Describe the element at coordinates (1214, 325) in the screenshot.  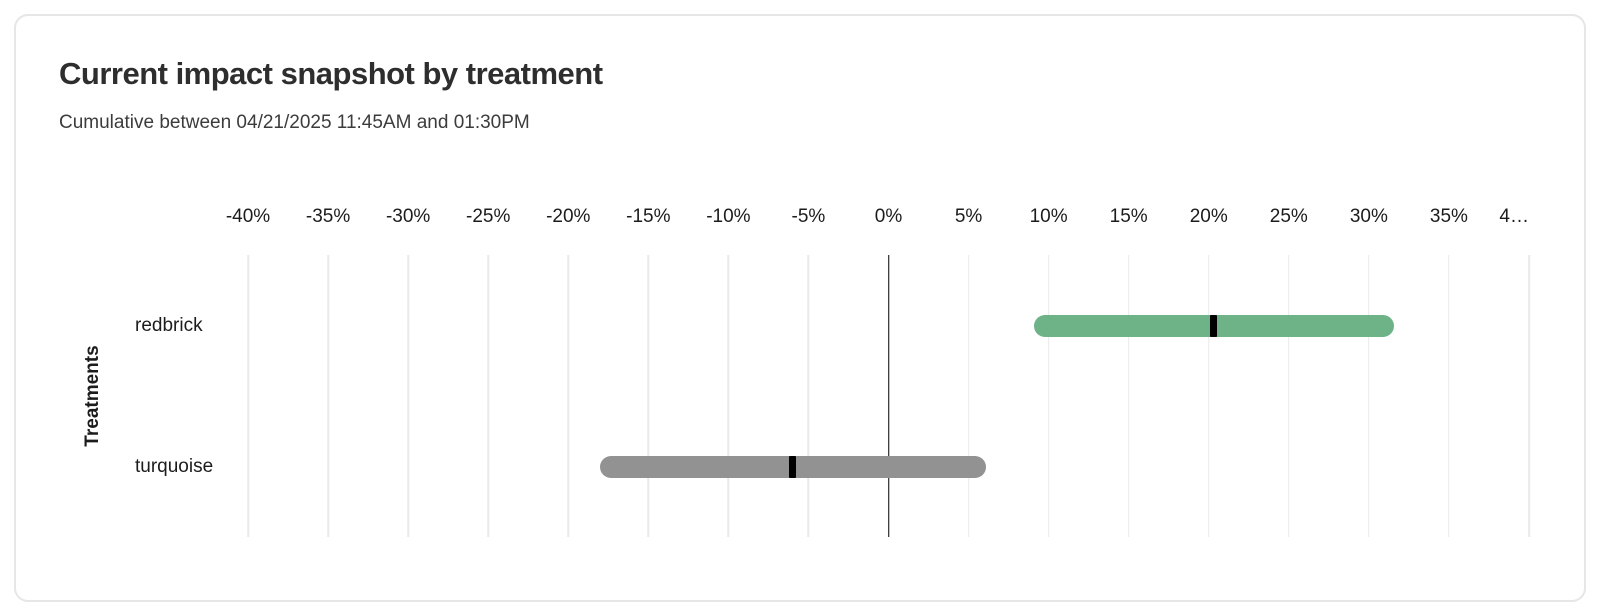
I see `marker-redbrick` at that location.